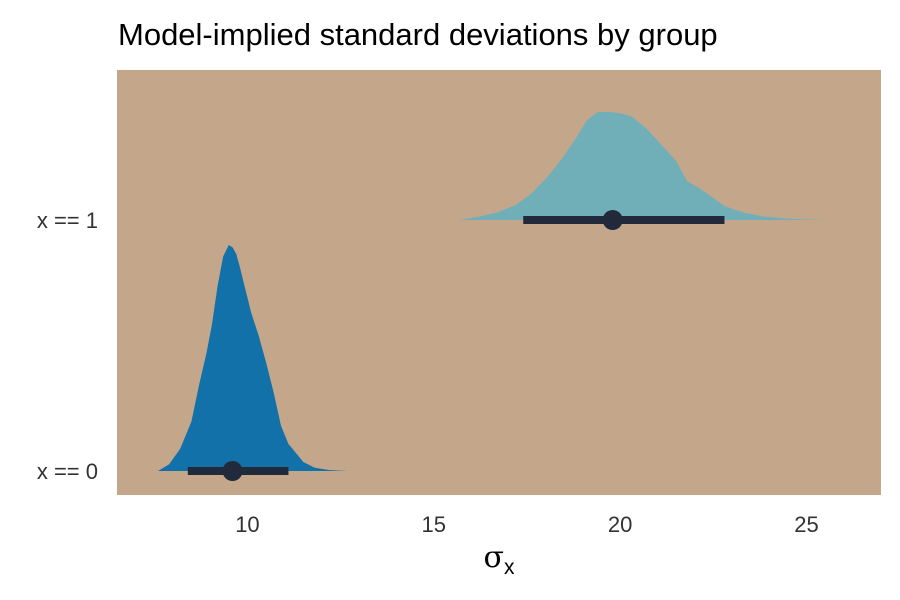 The image size is (900, 600). I want to click on x-tick-label: 20, so click(620, 524).